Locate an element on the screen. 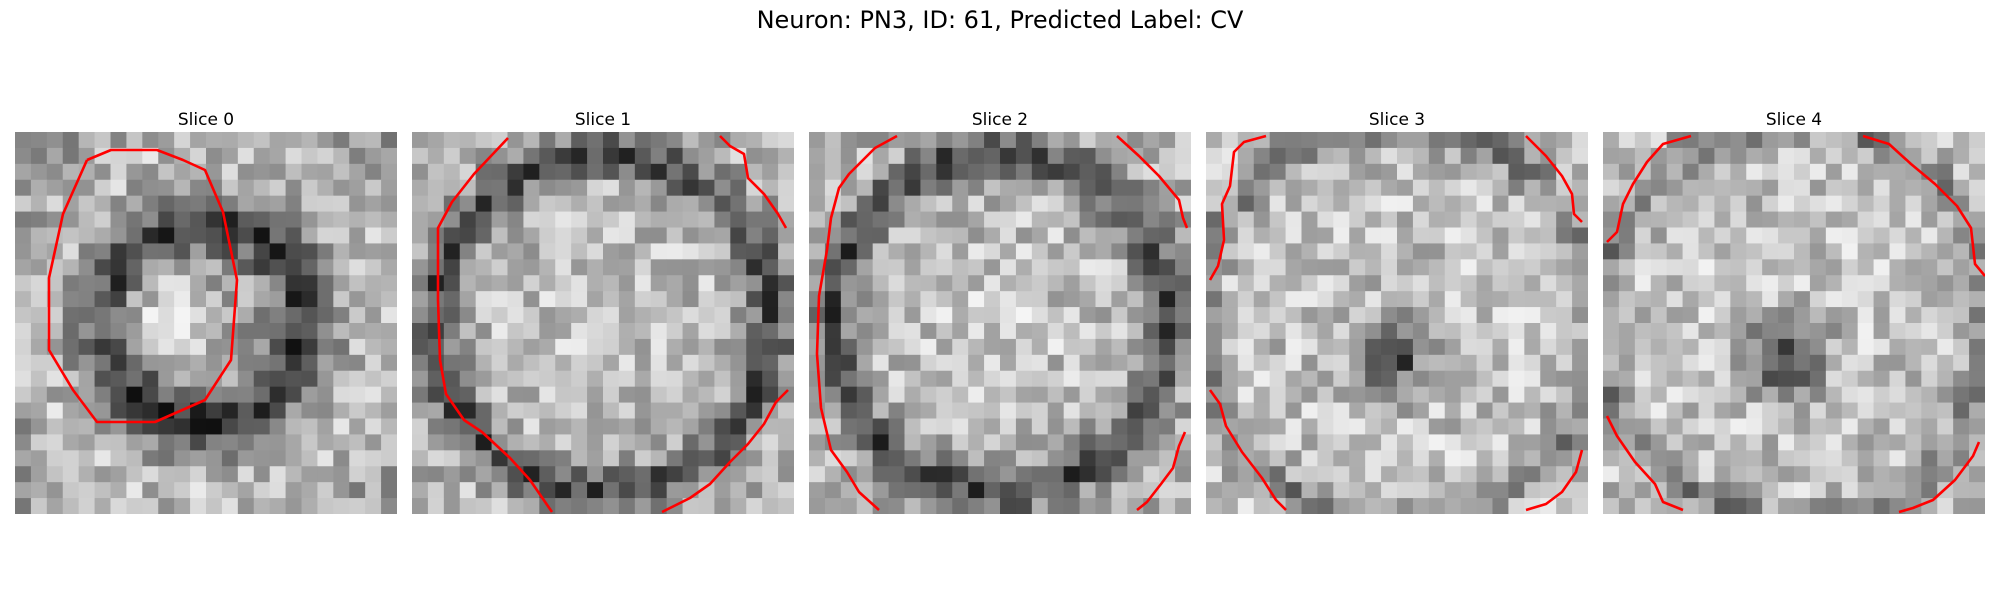 The height and width of the screenshot is (600, 2000). slice-panel-0: Slice 0 is located at coordinates (206, 311).